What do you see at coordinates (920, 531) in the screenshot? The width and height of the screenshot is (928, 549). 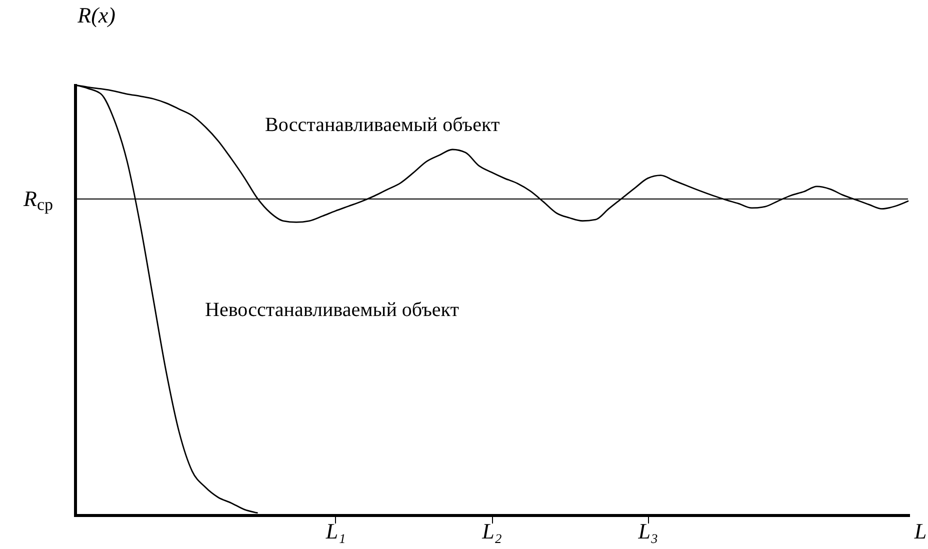 I see `x-axis-title: L` at bounding box center [920, 531].